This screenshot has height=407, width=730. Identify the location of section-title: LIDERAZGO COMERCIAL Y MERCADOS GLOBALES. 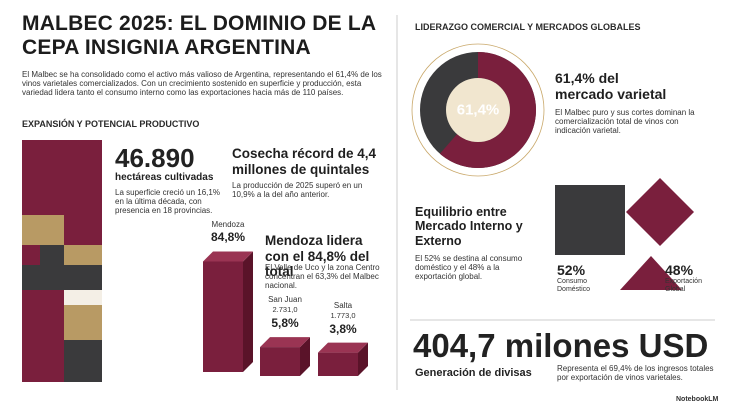
(528, 27).